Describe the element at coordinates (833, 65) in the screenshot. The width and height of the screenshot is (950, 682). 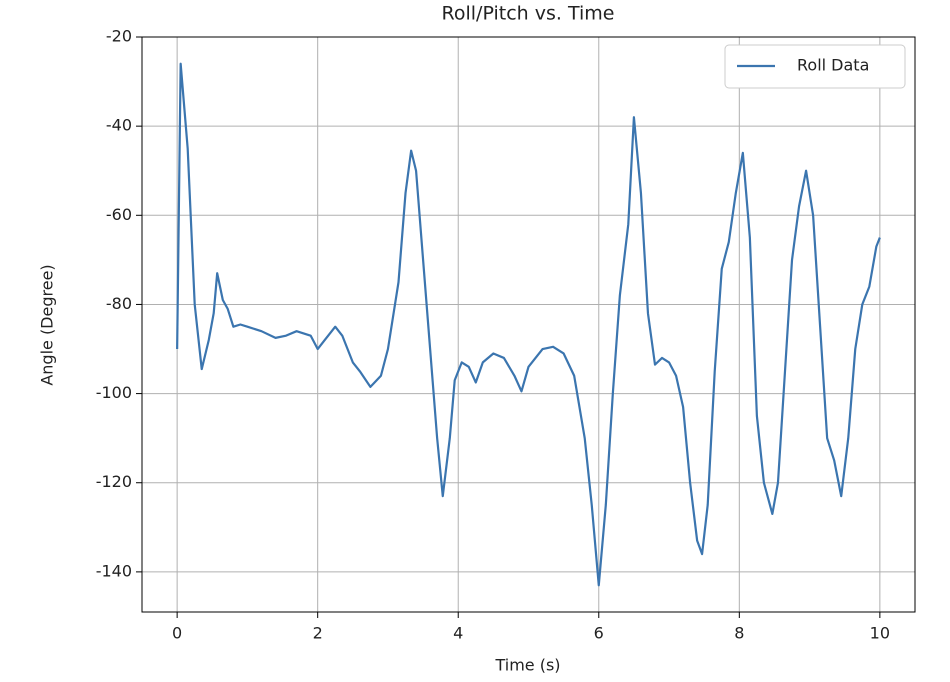
I see `legend-label: Roll Data` at that location.